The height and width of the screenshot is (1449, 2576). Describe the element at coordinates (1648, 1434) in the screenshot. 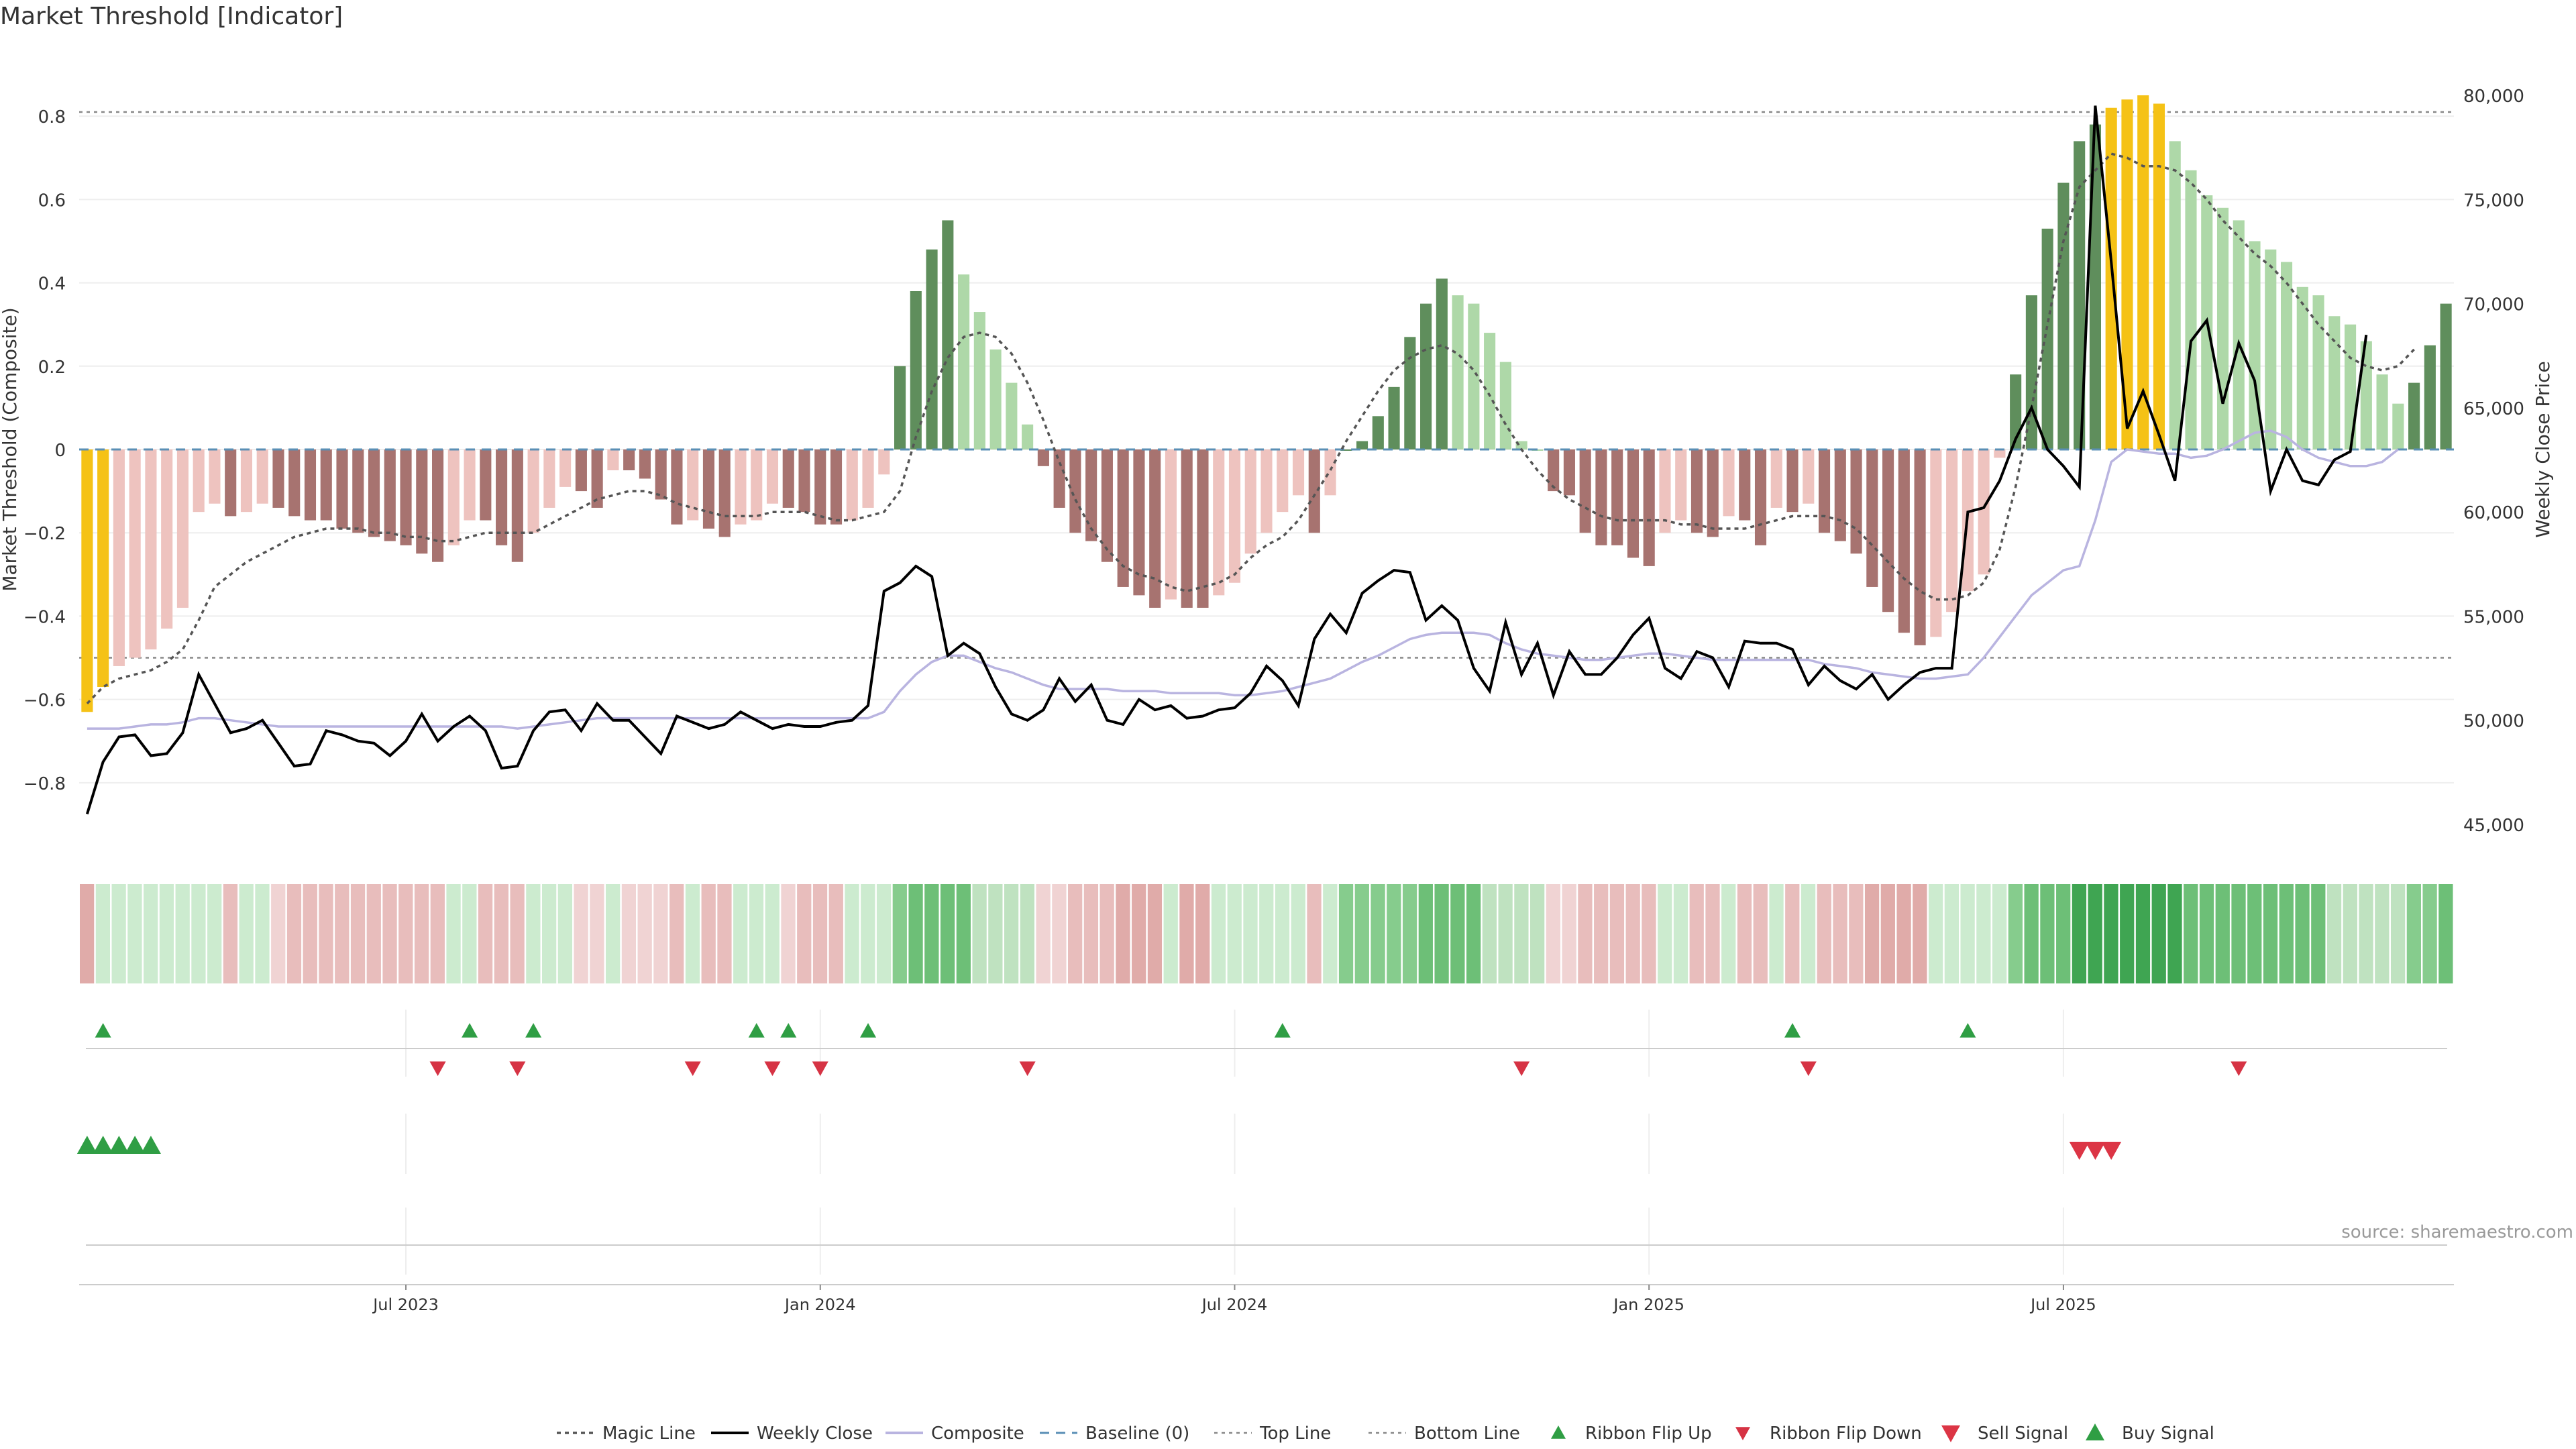

I see `legend-label: Ribbon Flip Up` at that location.